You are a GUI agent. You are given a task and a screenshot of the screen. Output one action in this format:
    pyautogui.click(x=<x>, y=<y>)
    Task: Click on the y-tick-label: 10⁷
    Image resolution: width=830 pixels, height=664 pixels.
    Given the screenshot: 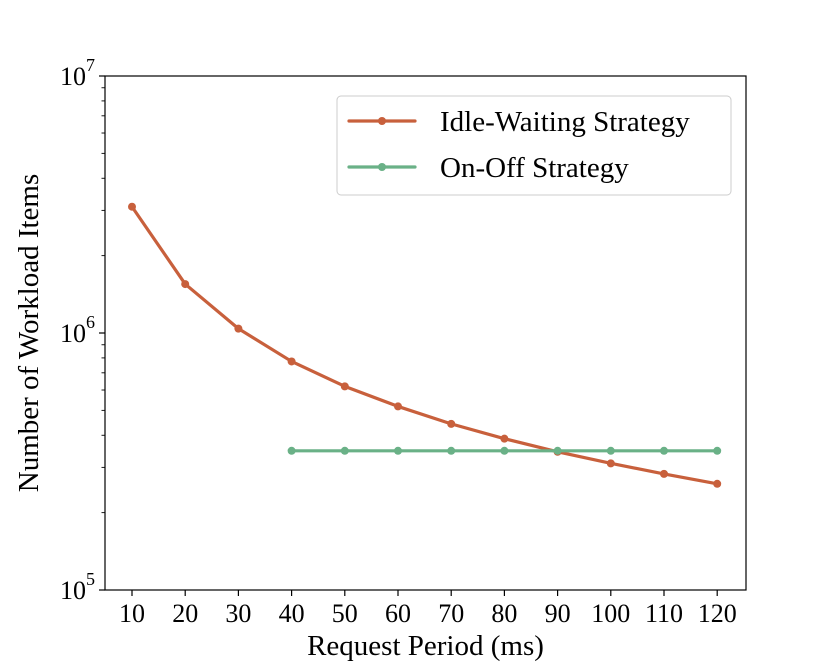 What is the action you would take?
    pyautogui.click(x=77, y=73)
    